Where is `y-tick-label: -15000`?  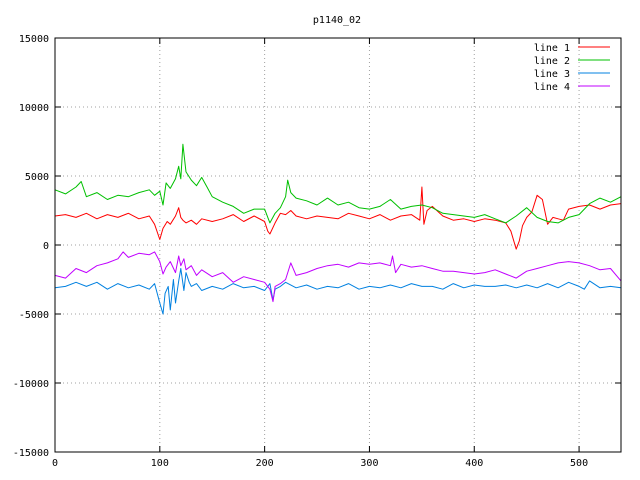
y-tick-label: -15000 is located at coordinates (31, 453).